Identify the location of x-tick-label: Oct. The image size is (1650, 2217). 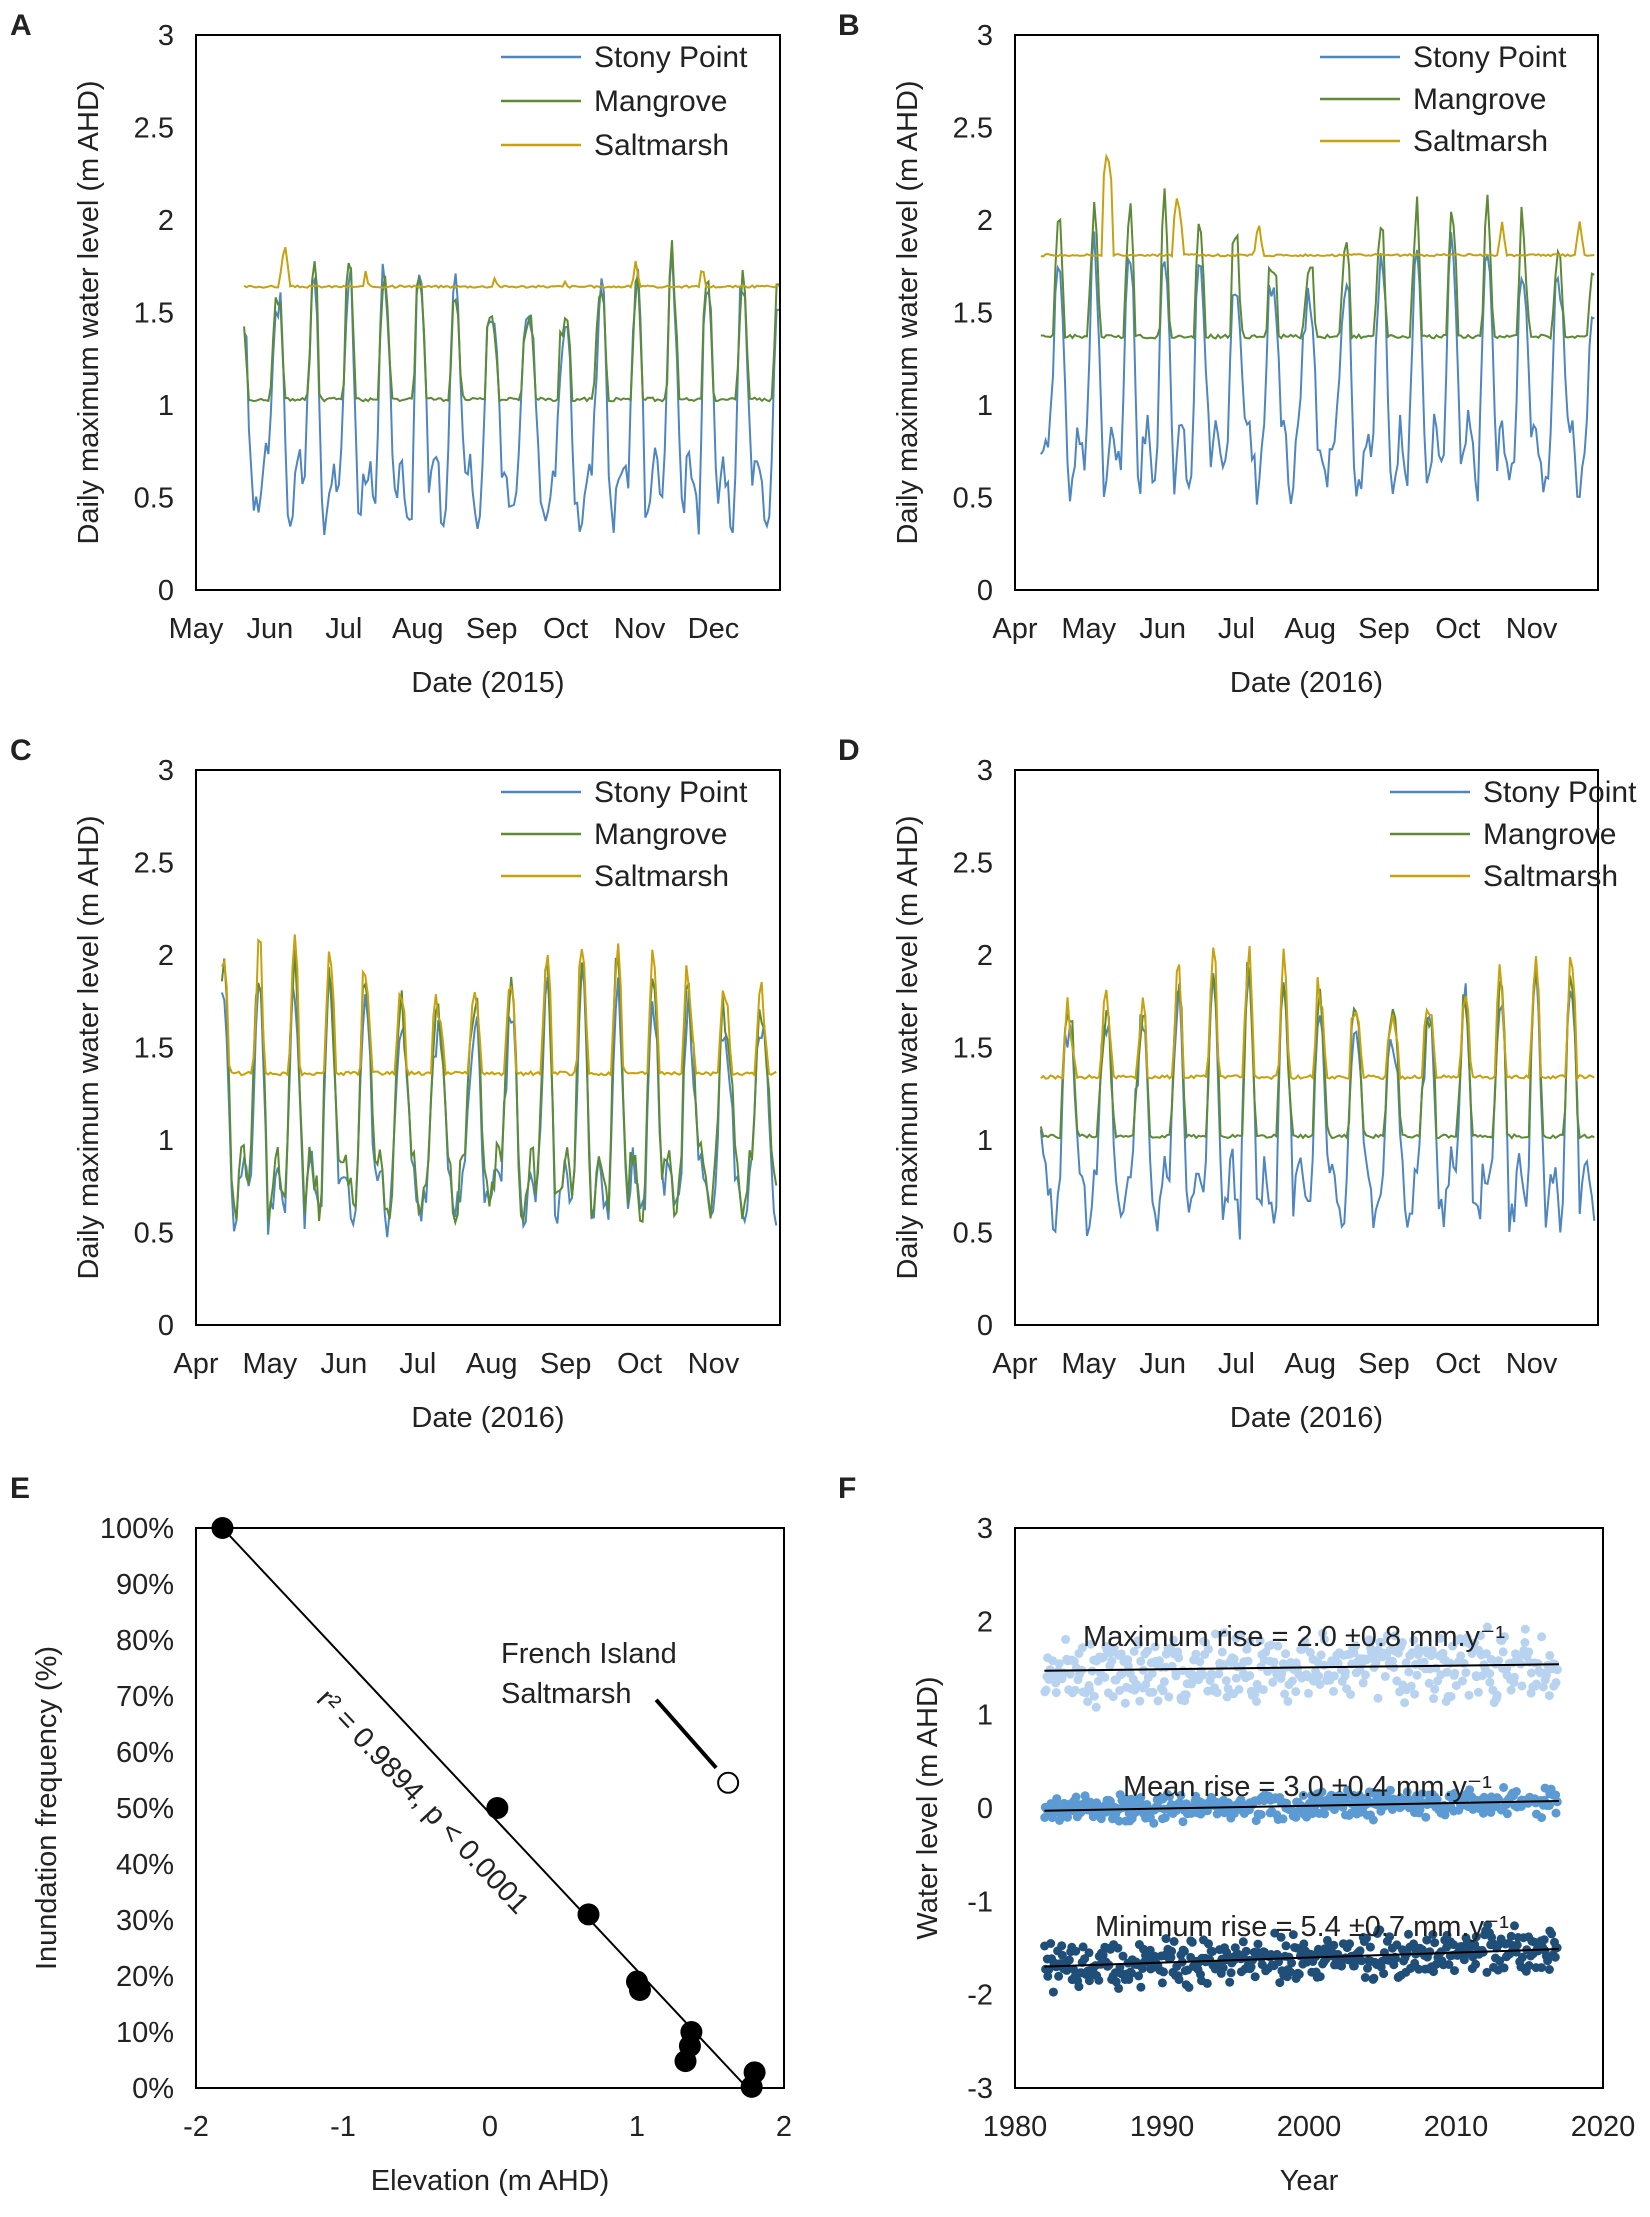
(1457, 629).